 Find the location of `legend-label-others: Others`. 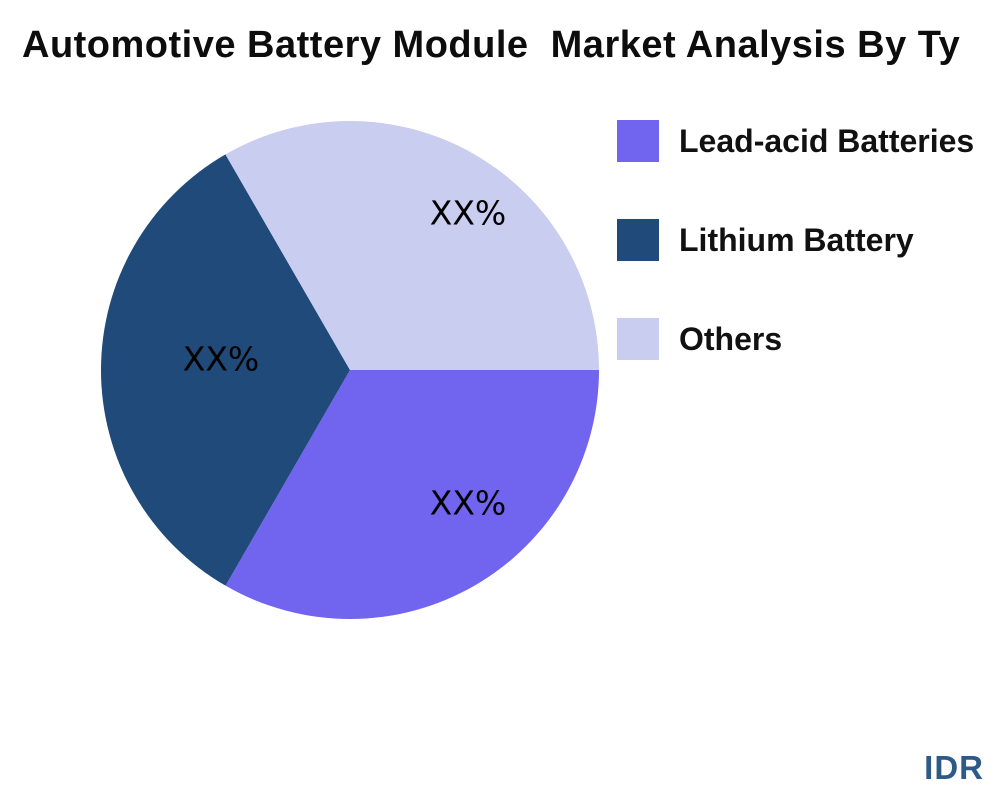

legend-label-others: Others is located at coordinates (731, 338).